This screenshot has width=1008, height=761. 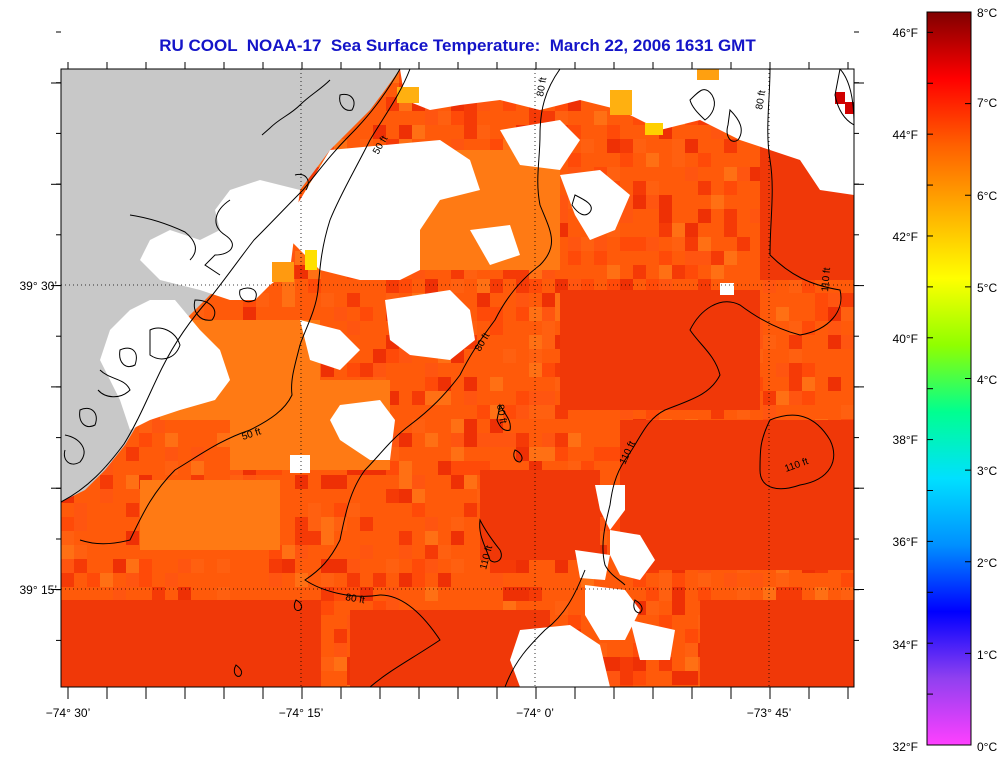 I want to click on longitude-labels: −74° 30’ −74° 15’ −74° 0’ −73° 45’, so click(x=419, y=713).